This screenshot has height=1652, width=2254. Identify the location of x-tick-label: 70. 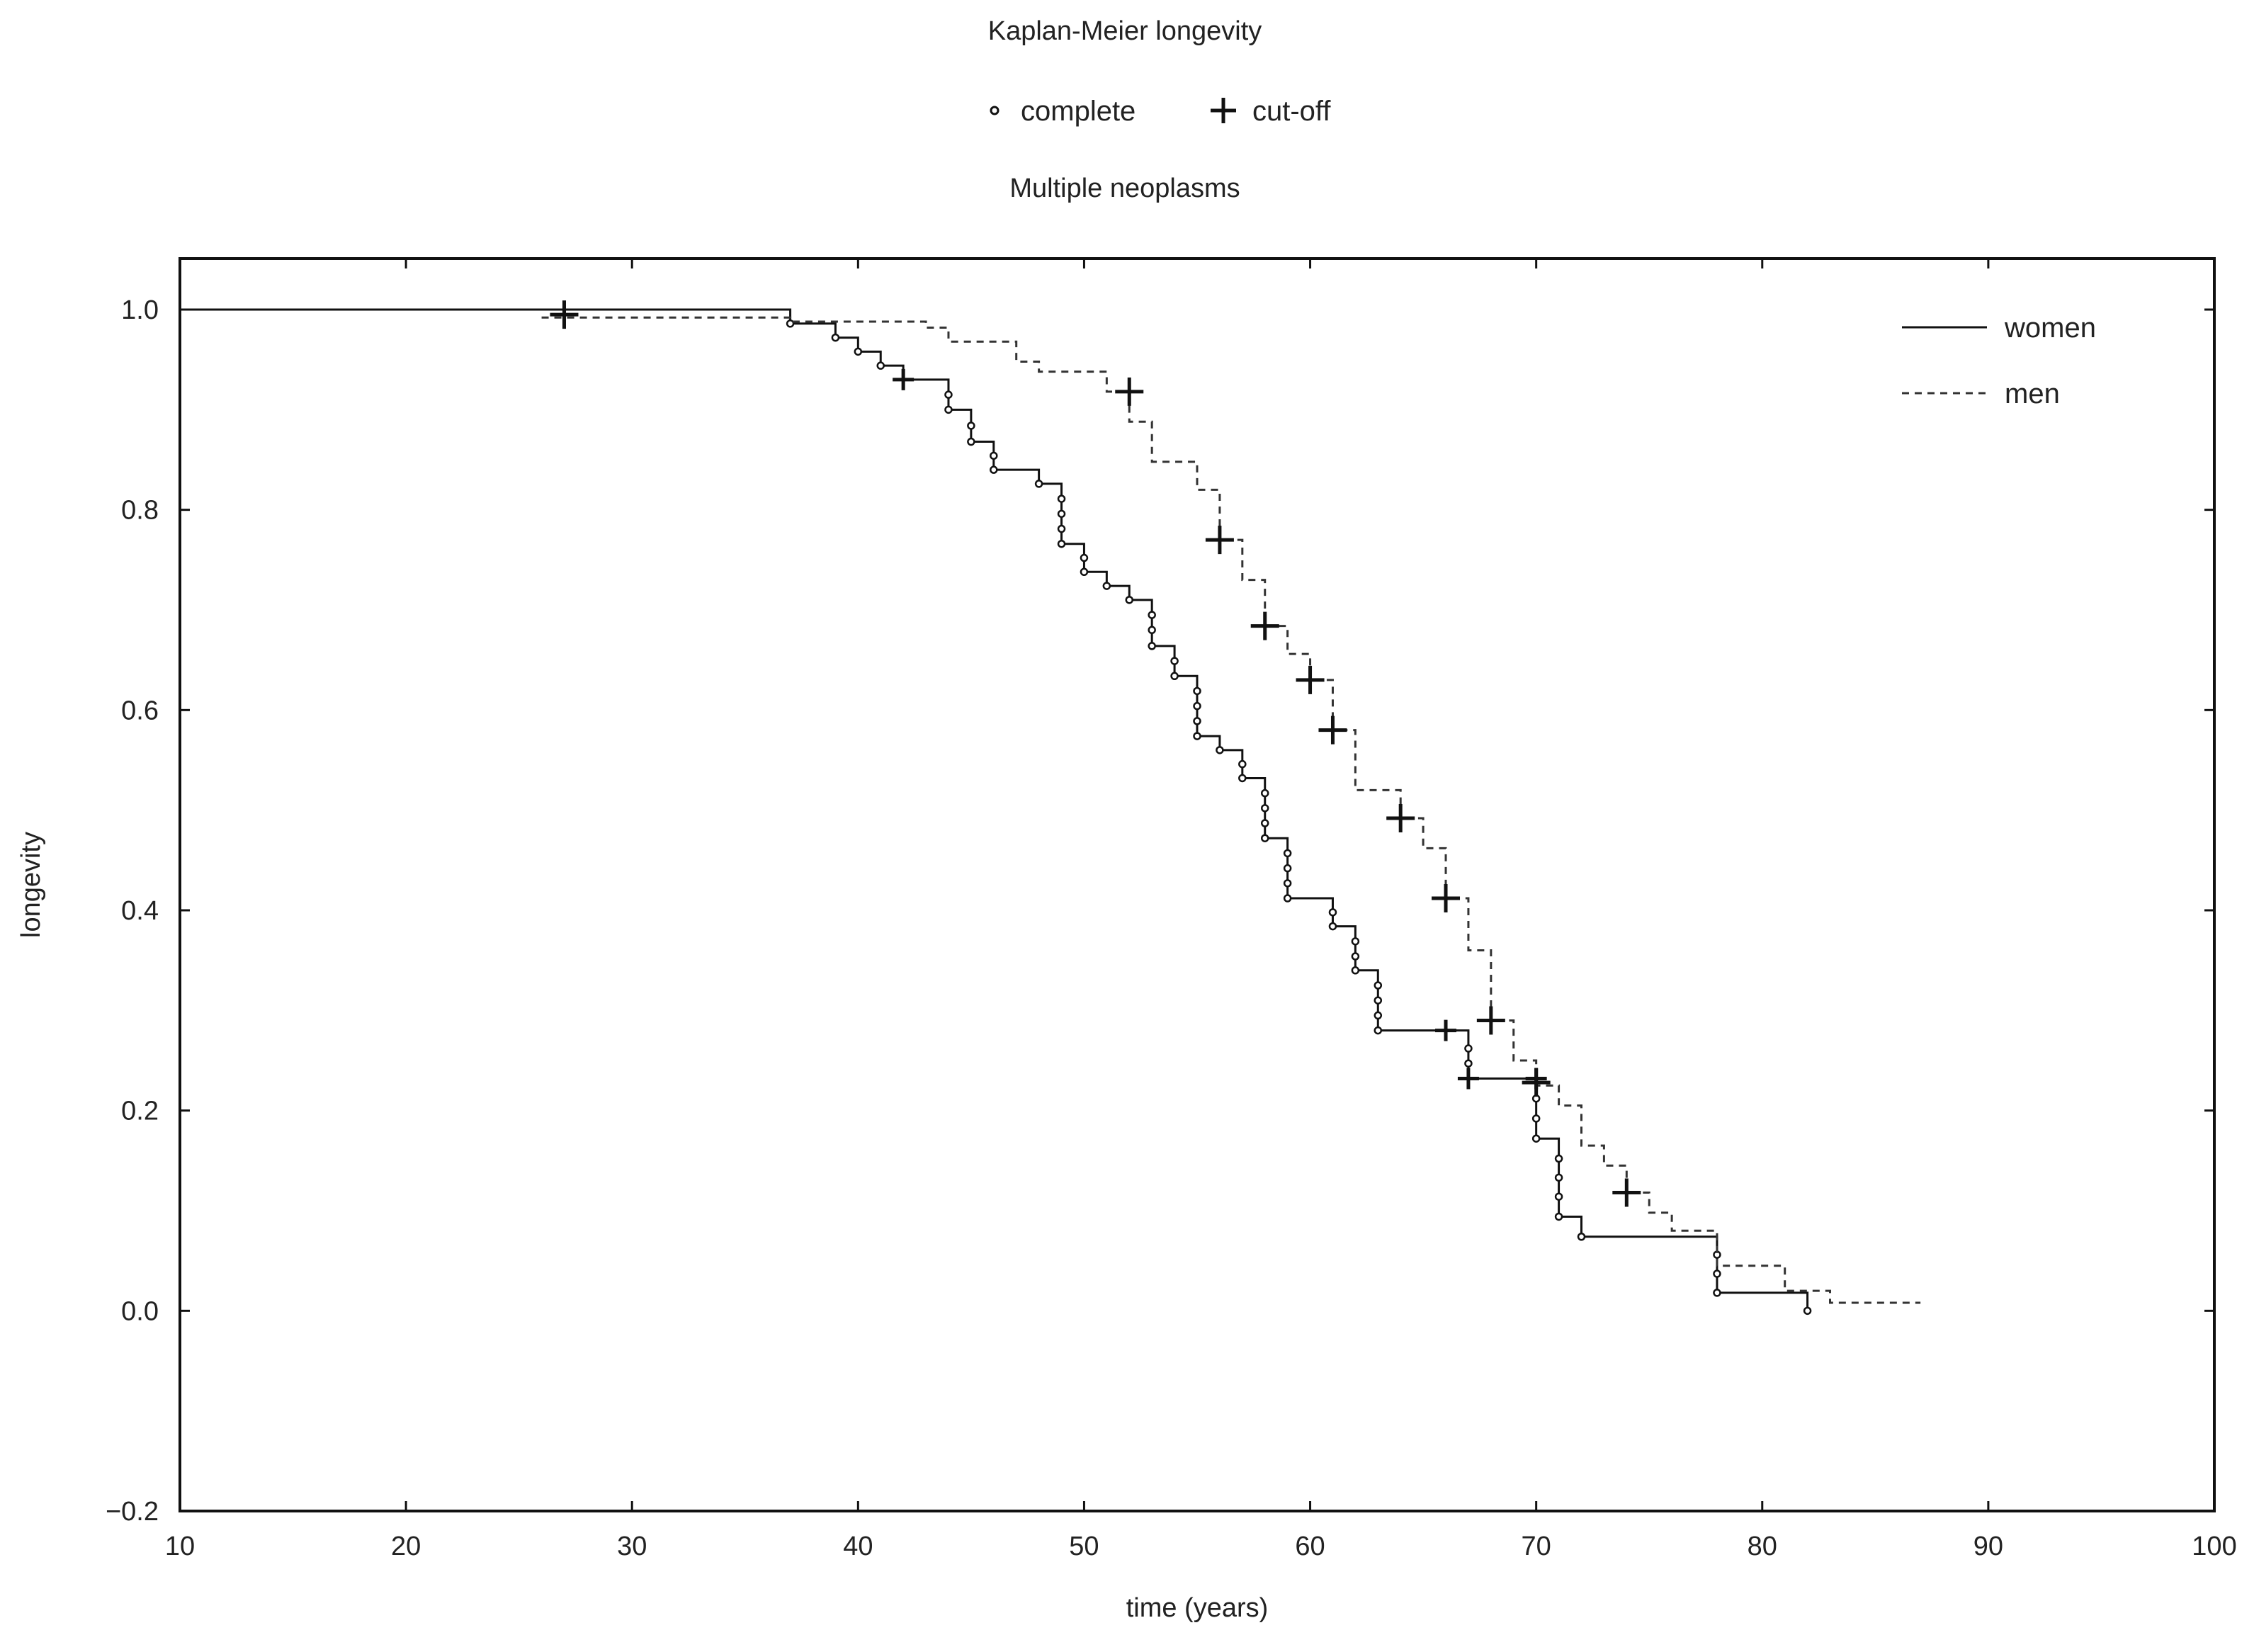
(1537, 1546).